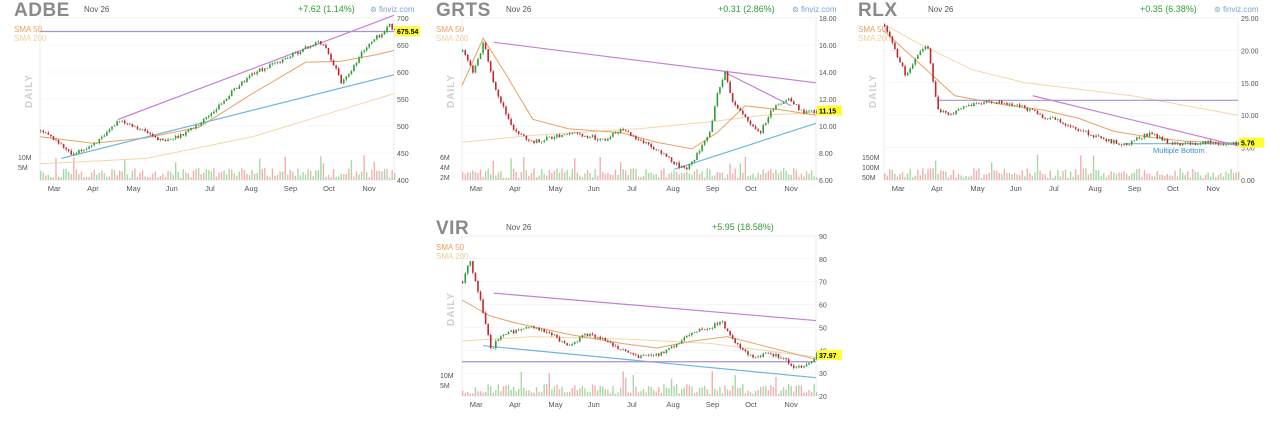 The image size is (1280, 424). What do you see at coordinates (403, 154) in the screenshot?
I see `y-tick-label: 450` at bounding box center [403, 154].